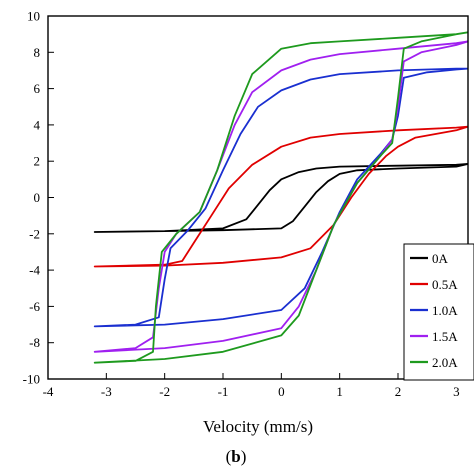  I want to click on x-tick-label: 0, so click(281, 391).